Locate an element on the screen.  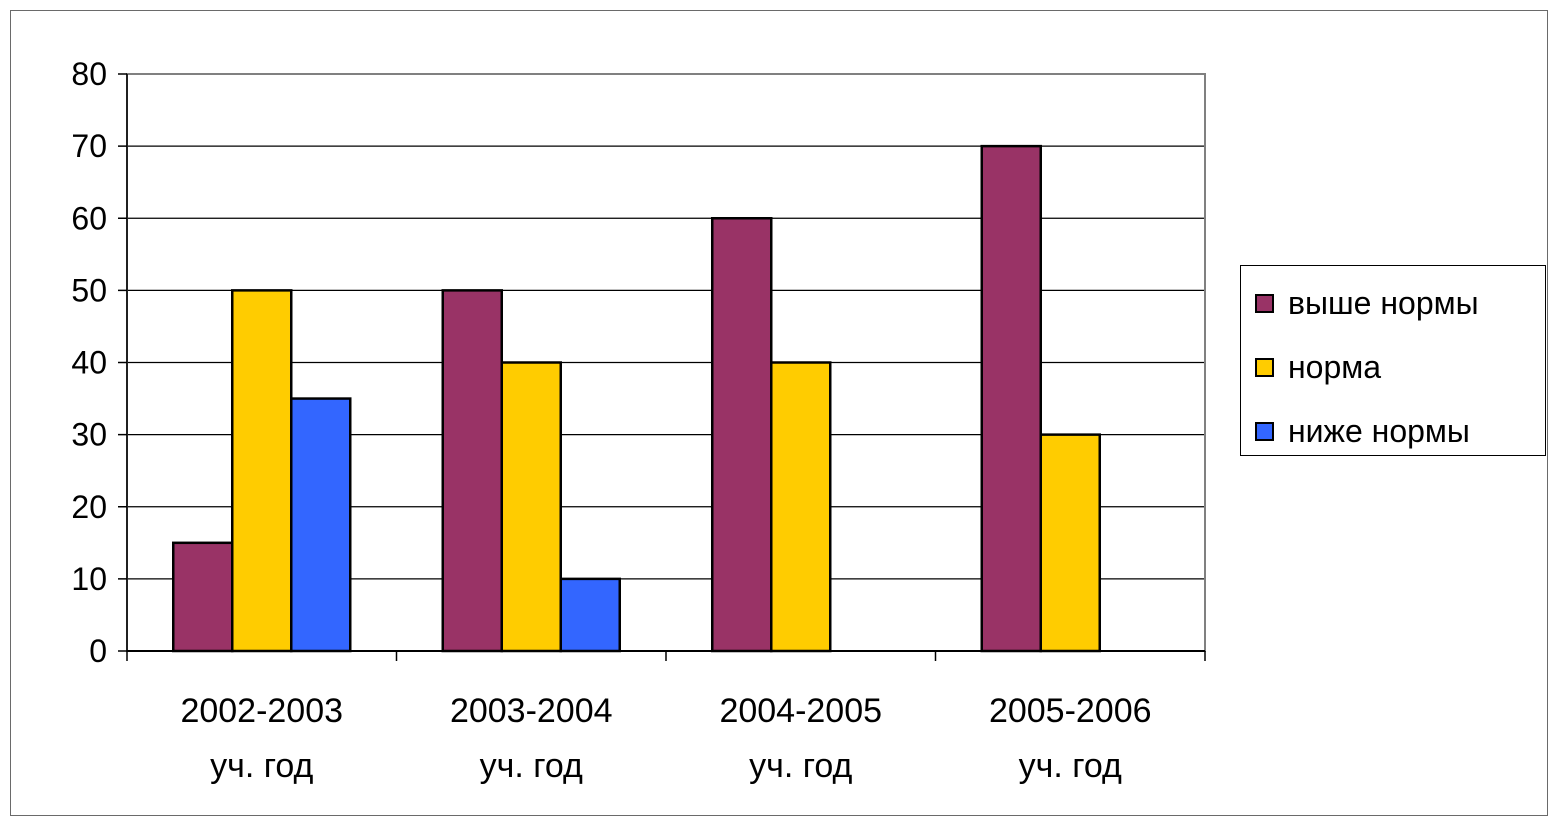
y-tick-label: 80 is located at coordinates (89, 74).